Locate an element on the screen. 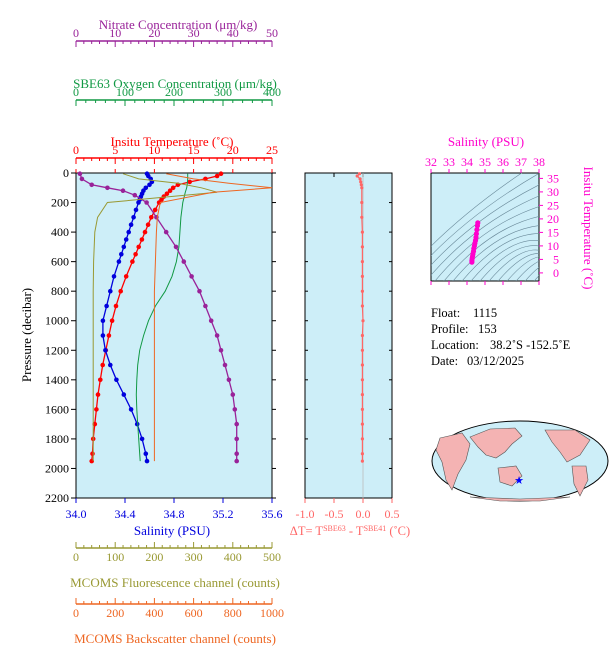  temperature-tick-label: 15 is located at coordinates (194, 150).